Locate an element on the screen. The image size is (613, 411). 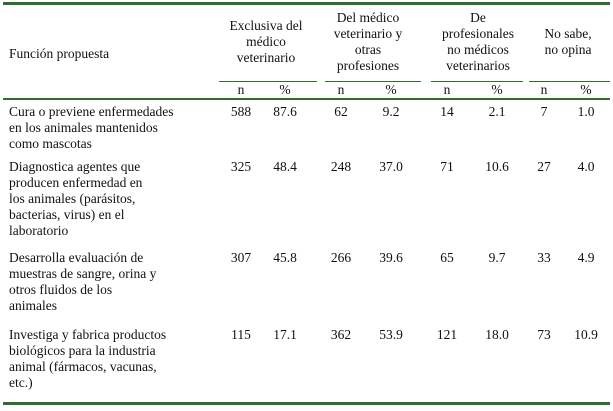
row-3-value-2: 45.8 is located at coordinates (285, 257).